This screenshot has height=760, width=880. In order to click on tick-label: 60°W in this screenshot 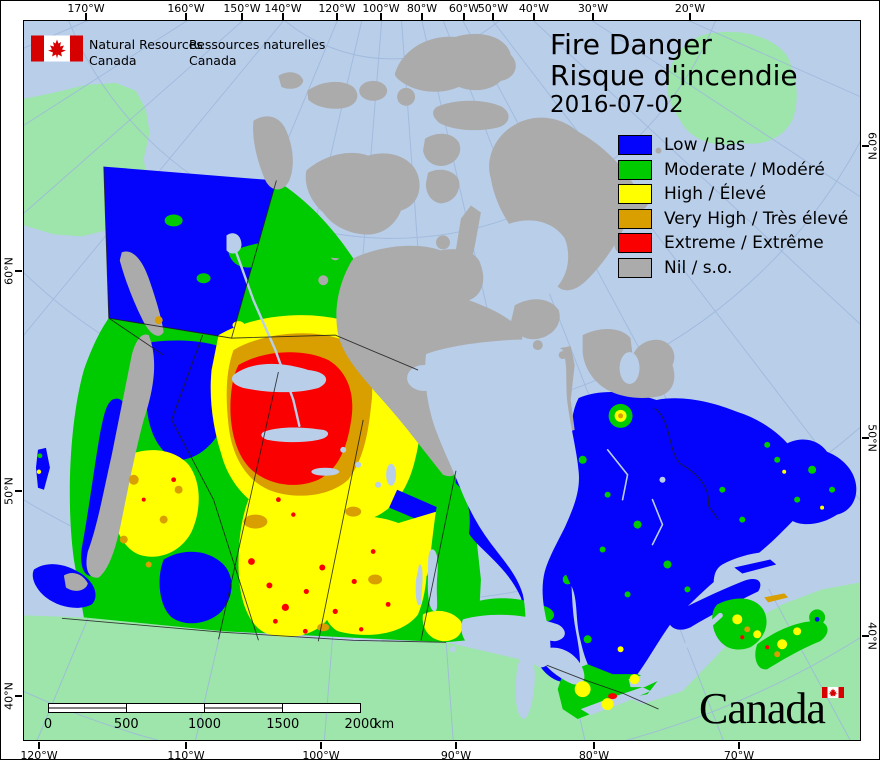, I will do `click(464, 8)`.